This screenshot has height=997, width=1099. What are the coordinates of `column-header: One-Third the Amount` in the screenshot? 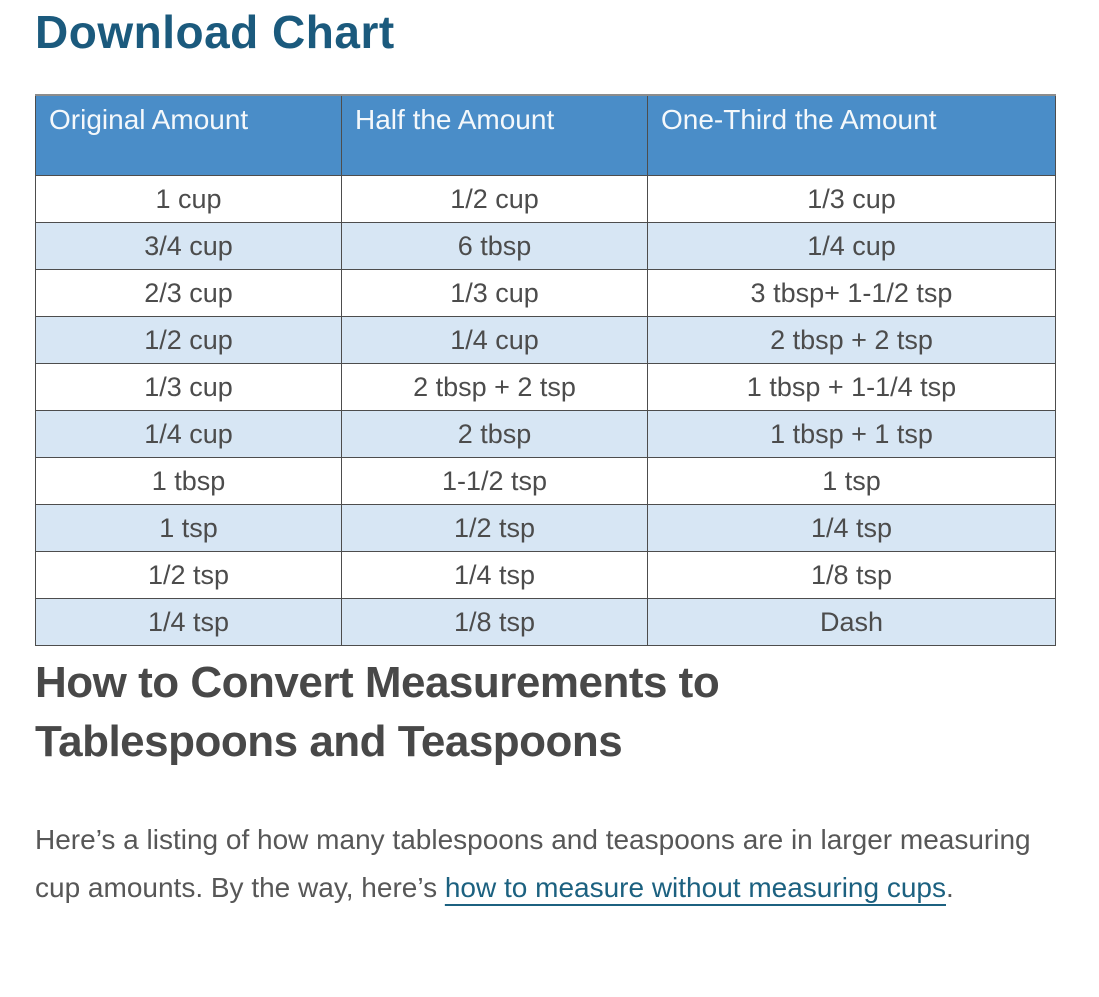 It's located at (851, 135).